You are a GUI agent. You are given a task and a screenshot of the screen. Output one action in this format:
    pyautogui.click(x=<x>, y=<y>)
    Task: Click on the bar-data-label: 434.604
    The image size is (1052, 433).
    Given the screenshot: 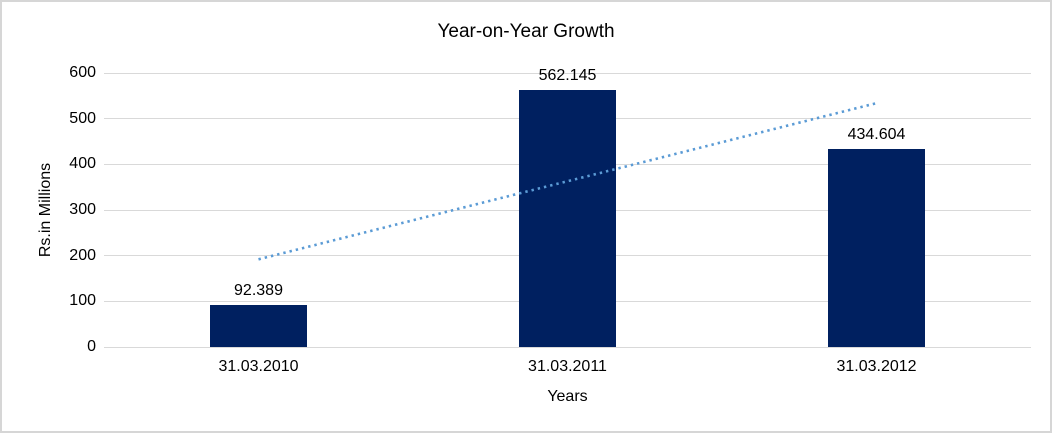 What is the action you would take?
    pyautogui.click(x=876, y=134)
    